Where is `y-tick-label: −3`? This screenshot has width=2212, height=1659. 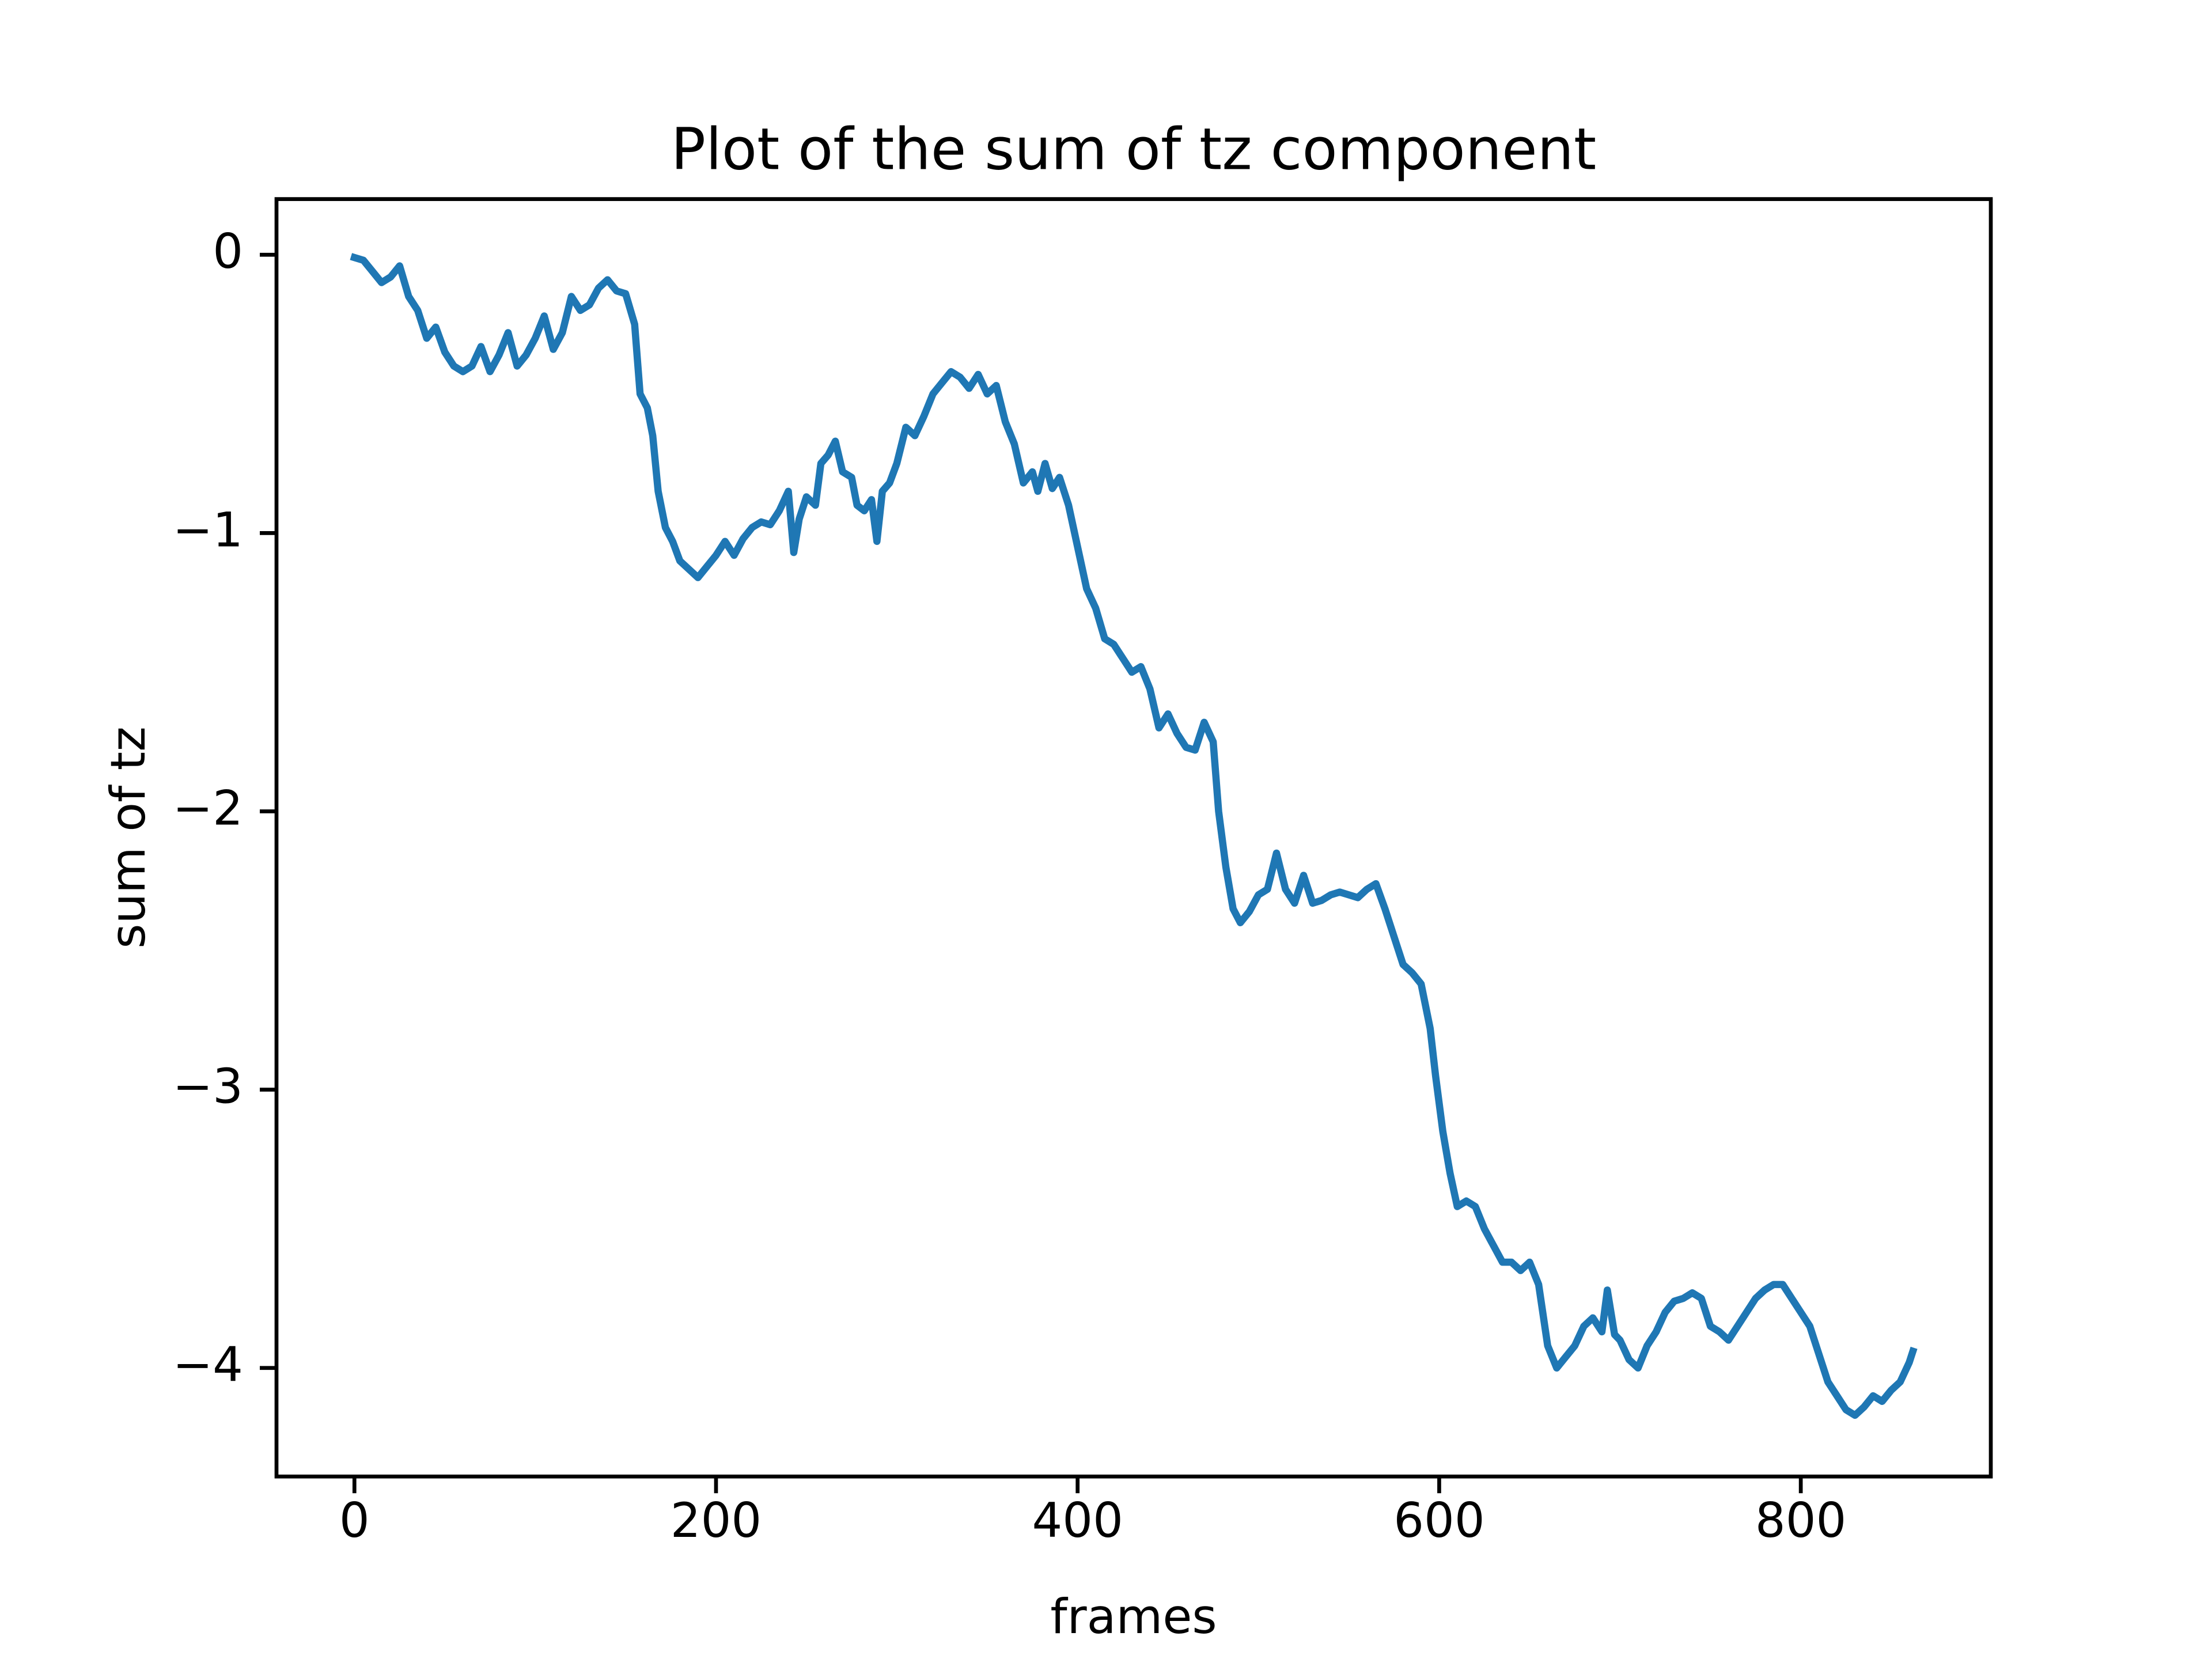 y-tick-label: −3 is located at coordinates (208, 1087).